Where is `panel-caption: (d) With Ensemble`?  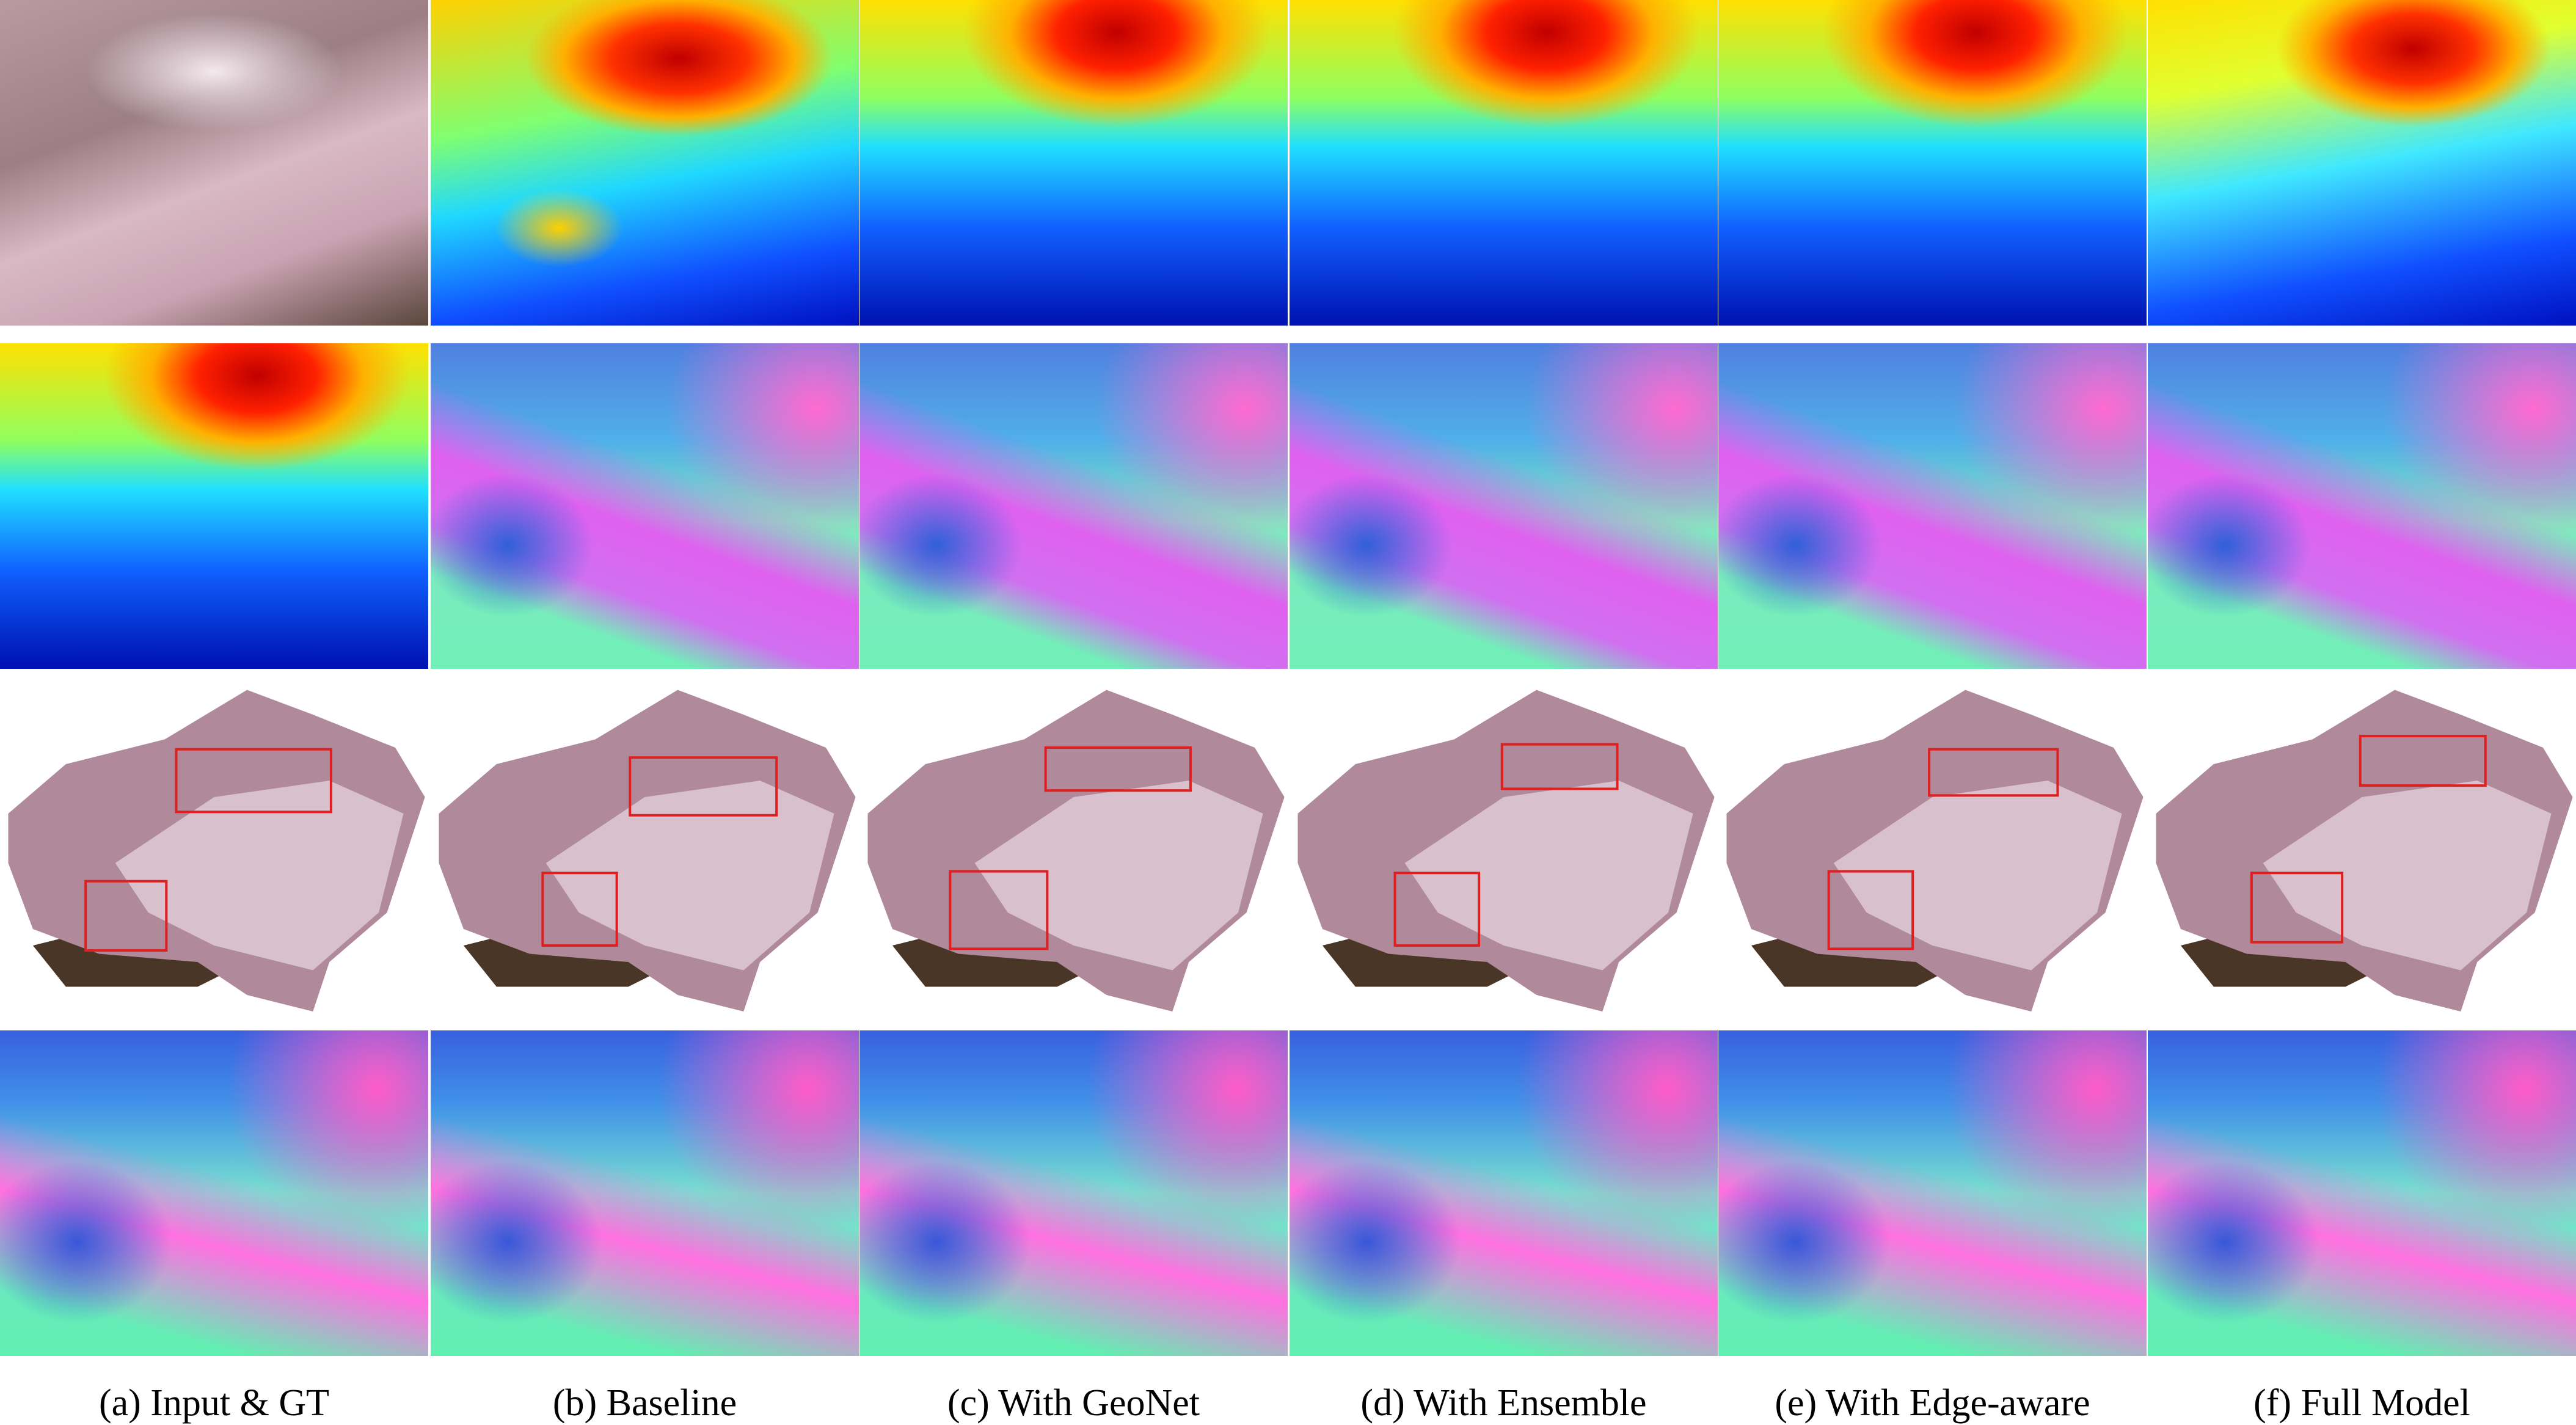 panel-caption: (d) With Ensemble is located at coordinates (1504, 1403).